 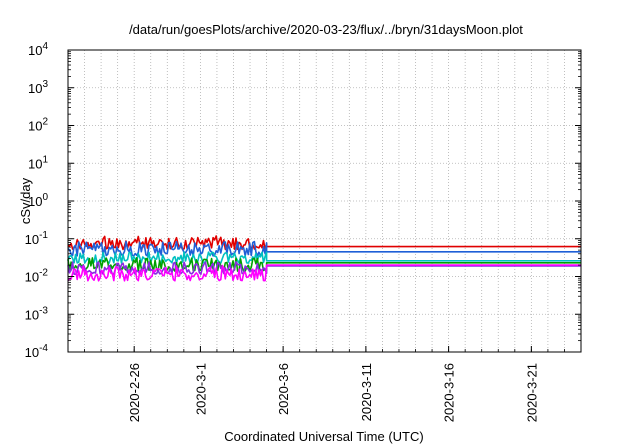 I want to click on x-axis-label: Coordinated Universal Time (UTC), so click(x=323, y=436).